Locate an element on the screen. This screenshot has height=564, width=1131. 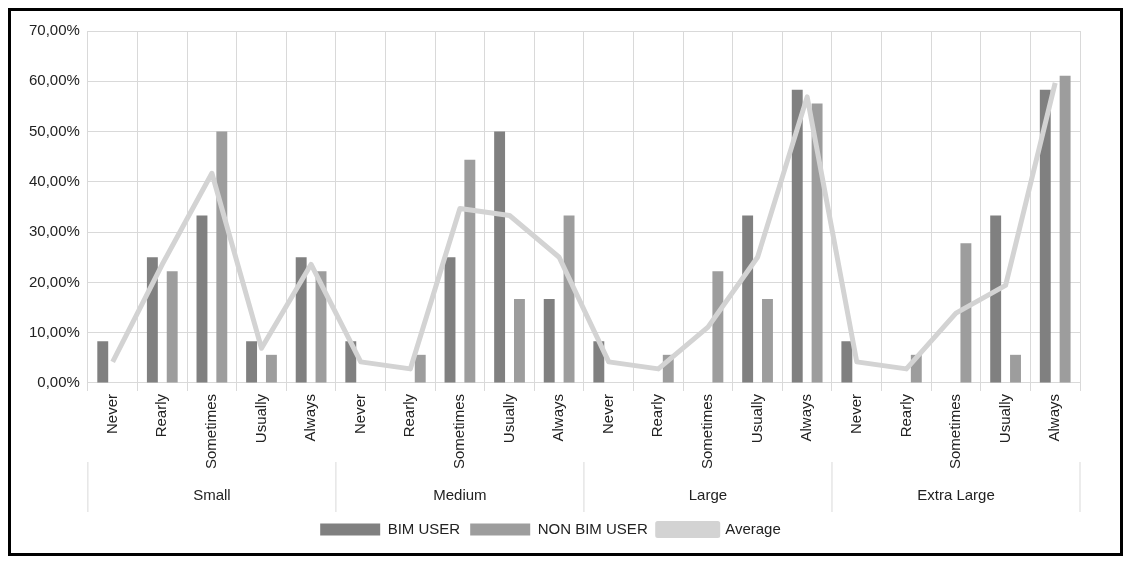
legend-label: Average is located at coordinates (753, 528).